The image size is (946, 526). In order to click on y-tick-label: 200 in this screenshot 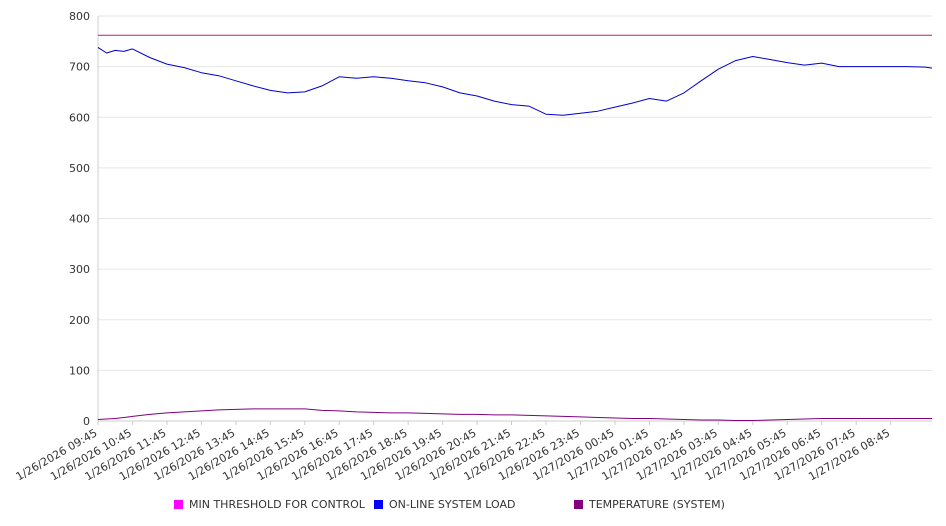, I will do `click(79, 320)`.